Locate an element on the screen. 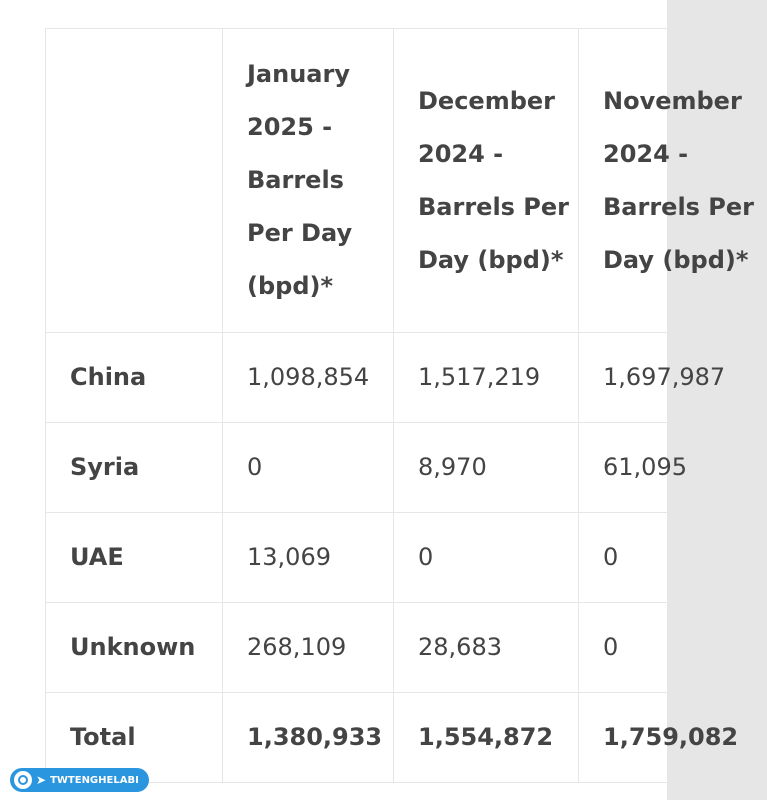 Image resolution: width=767 pixels, height=800 pixels. table-row: China 1,098,854 1,517,219 1,697,987 is located at coordinates (406, 377).